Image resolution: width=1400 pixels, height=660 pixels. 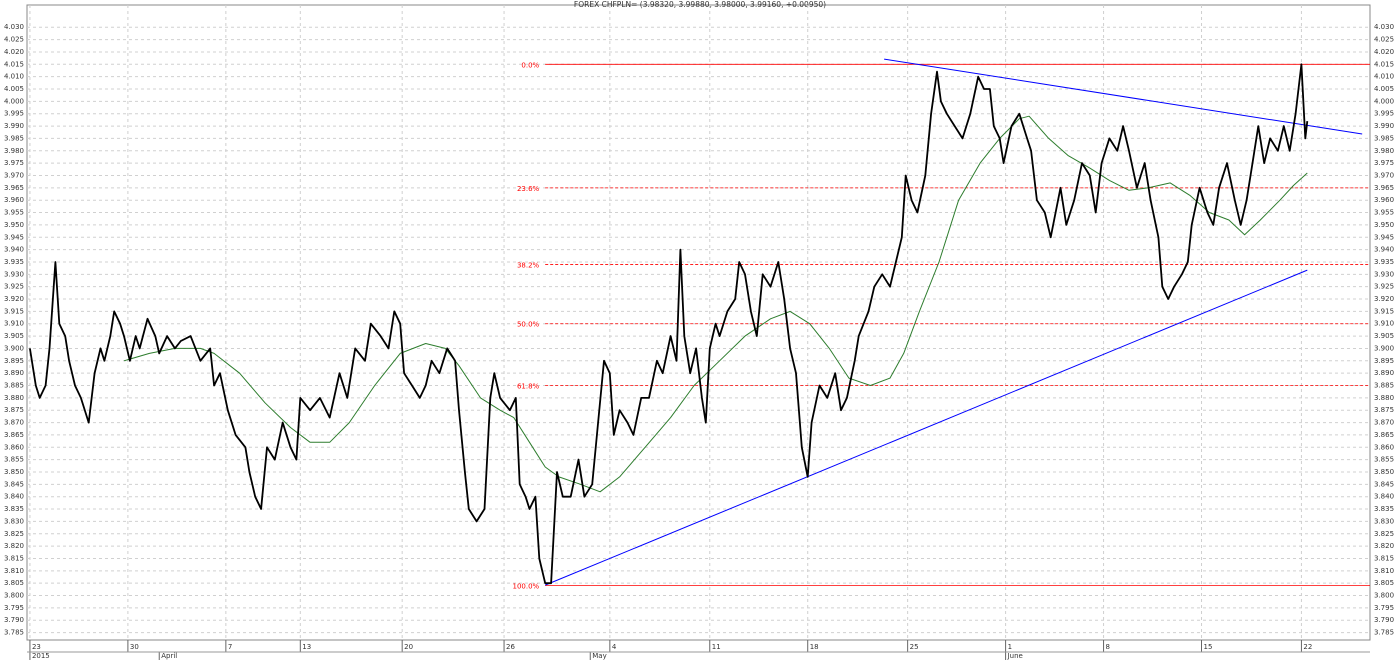 What do you see at coordinates (14, 410) in the screenshot?
I see `y-tick-label: 3.875` at bounding box center [14, 410].